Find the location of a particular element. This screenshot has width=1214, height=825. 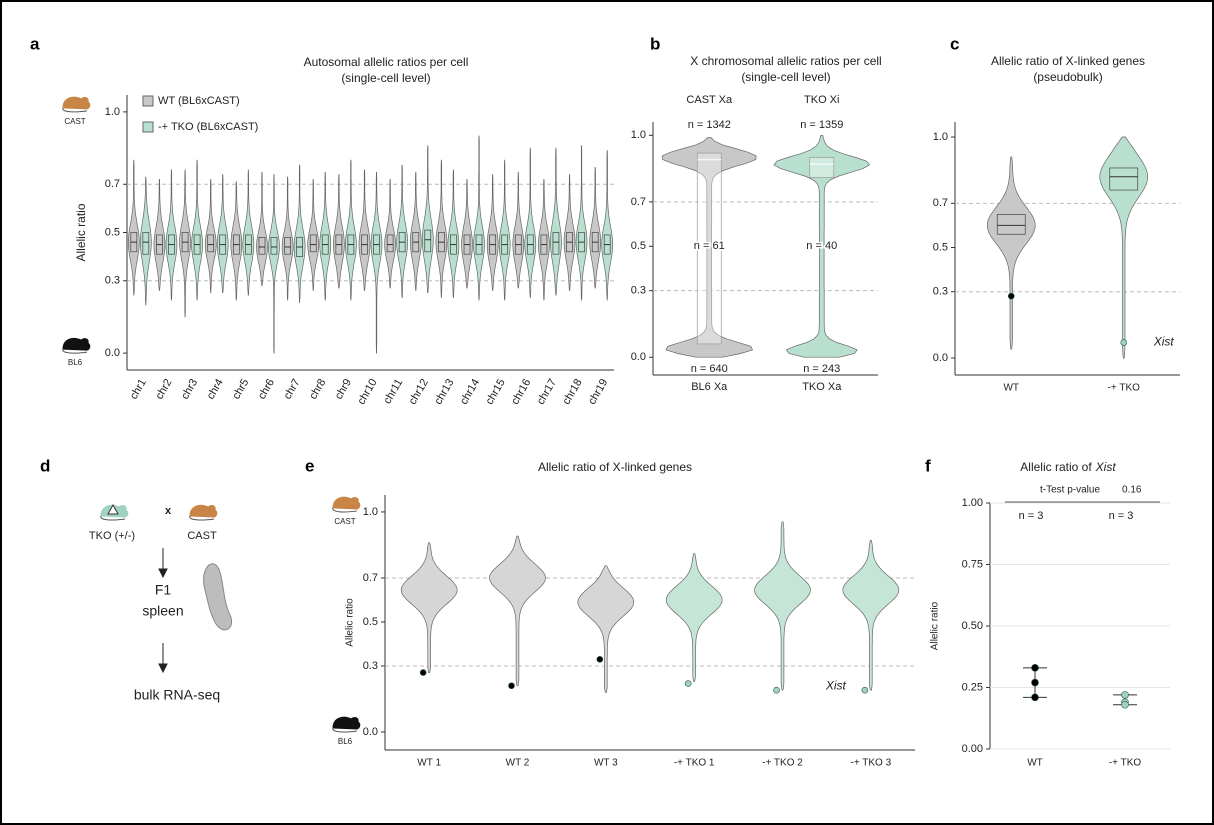

legend-swatch is located at coordinates (148, 101).